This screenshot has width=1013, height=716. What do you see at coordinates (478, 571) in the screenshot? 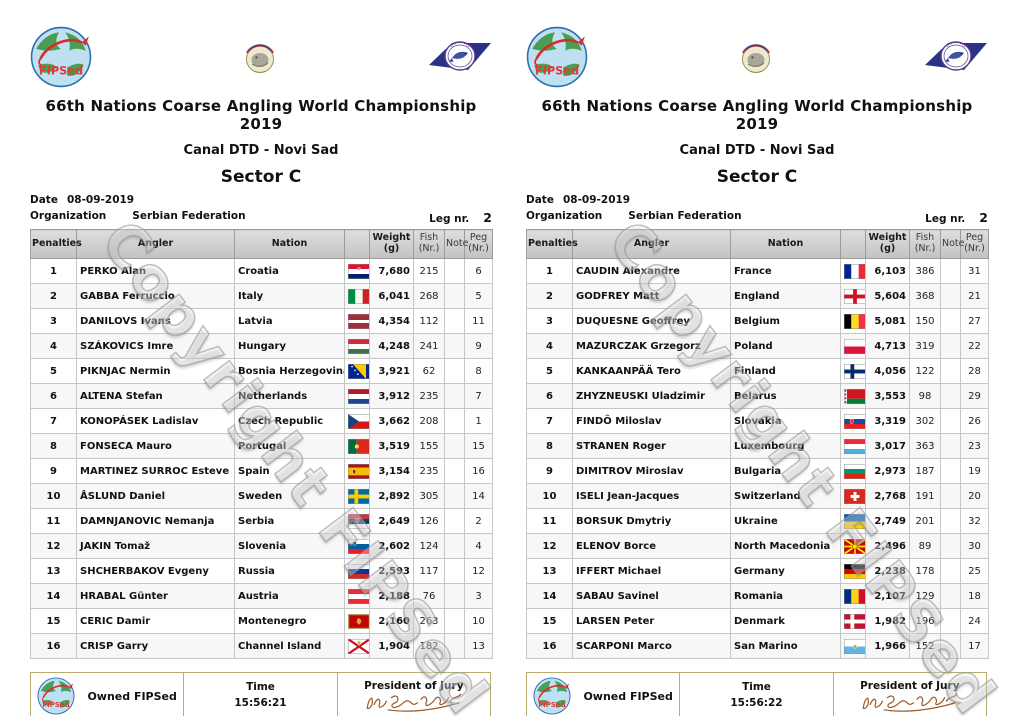
I see `cell-peg: 12` at bounding box center [478, 571].